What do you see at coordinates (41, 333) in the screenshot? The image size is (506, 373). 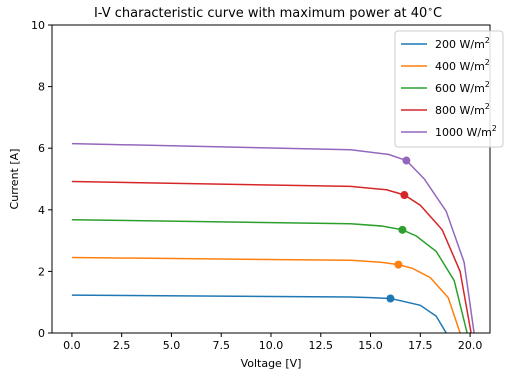 I see `y-tick-label: 0` at bounding box center [41, 333].